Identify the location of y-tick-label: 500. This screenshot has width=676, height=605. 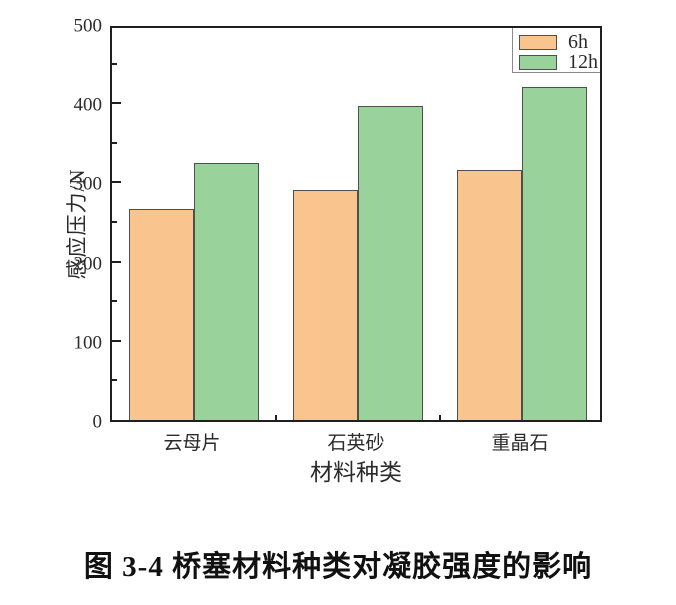
(88, 26).